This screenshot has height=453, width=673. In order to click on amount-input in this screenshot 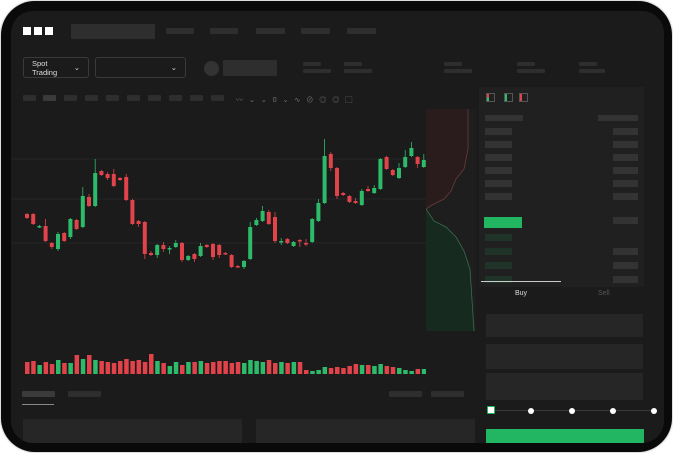, I will do `click(564, 356)`.